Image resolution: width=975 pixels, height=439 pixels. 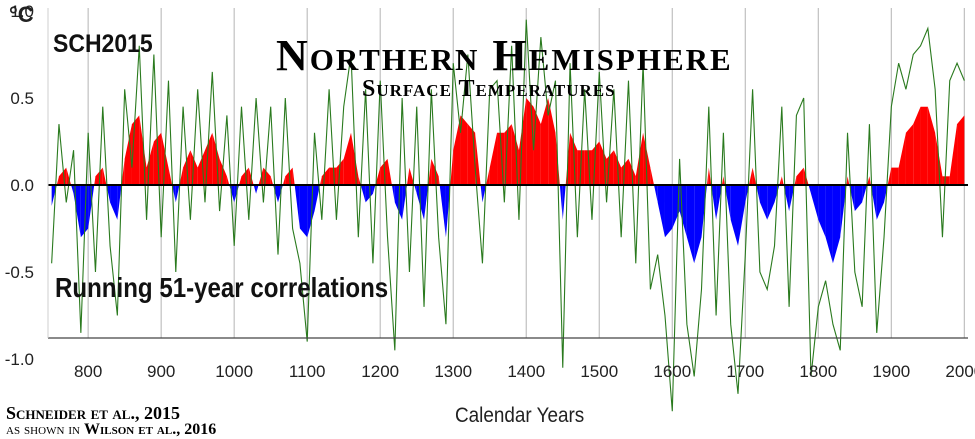 What do you see at coordinates (818, 371) in the screenshot?
I see `x-tick-label-1800: 1800` at bounding box center [818, 371].